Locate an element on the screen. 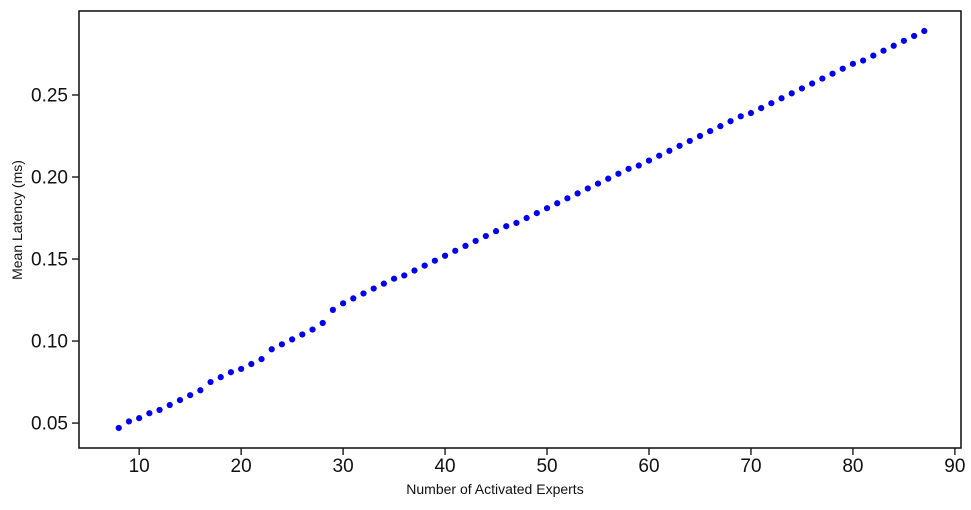 This screenshot has height=510, width=971. x-tick-label: 90 is located at coordinates (954, 466).